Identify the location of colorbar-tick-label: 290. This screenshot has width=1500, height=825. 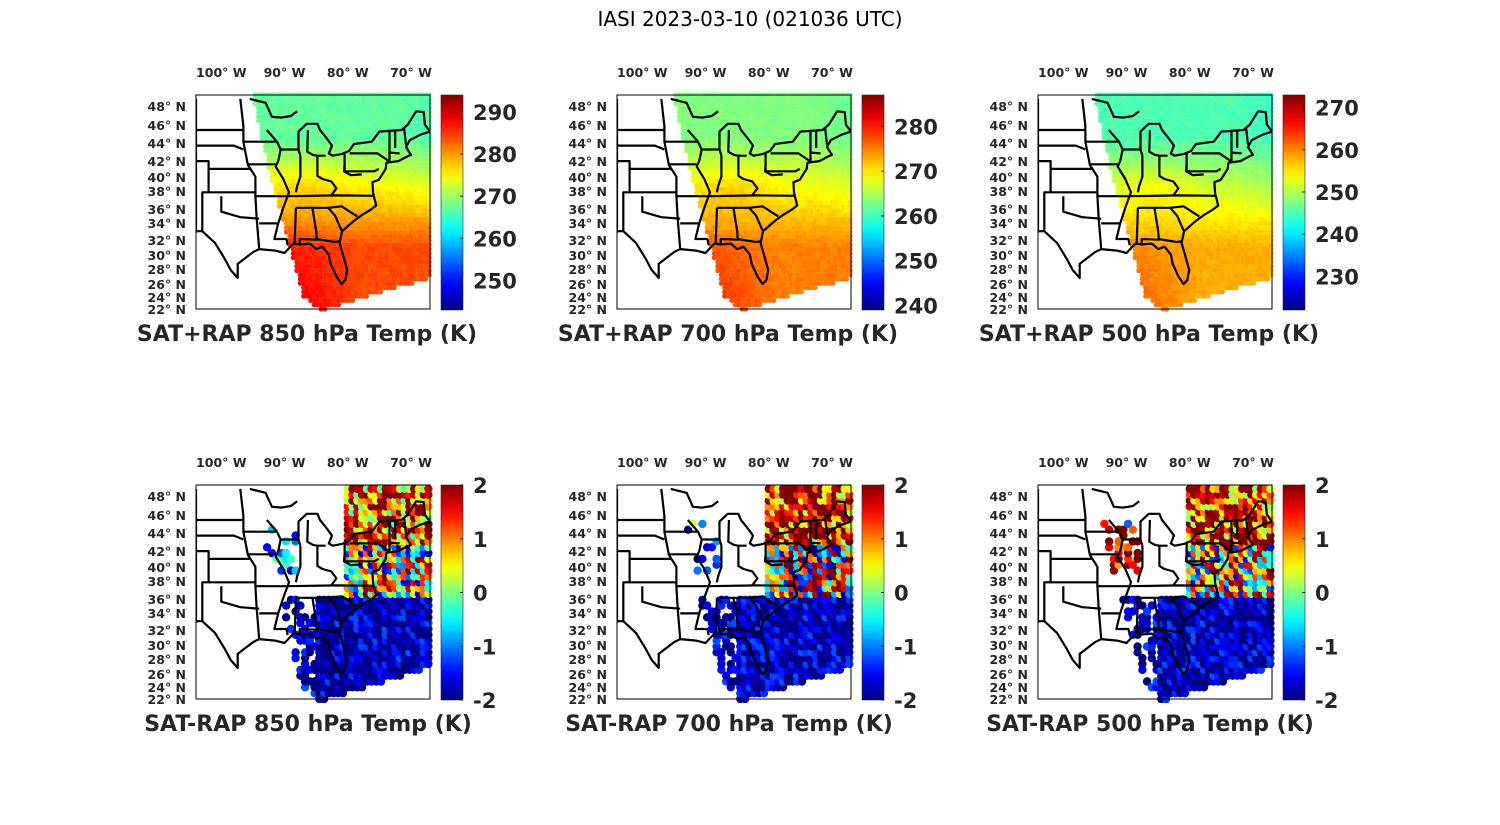
(495, 113).